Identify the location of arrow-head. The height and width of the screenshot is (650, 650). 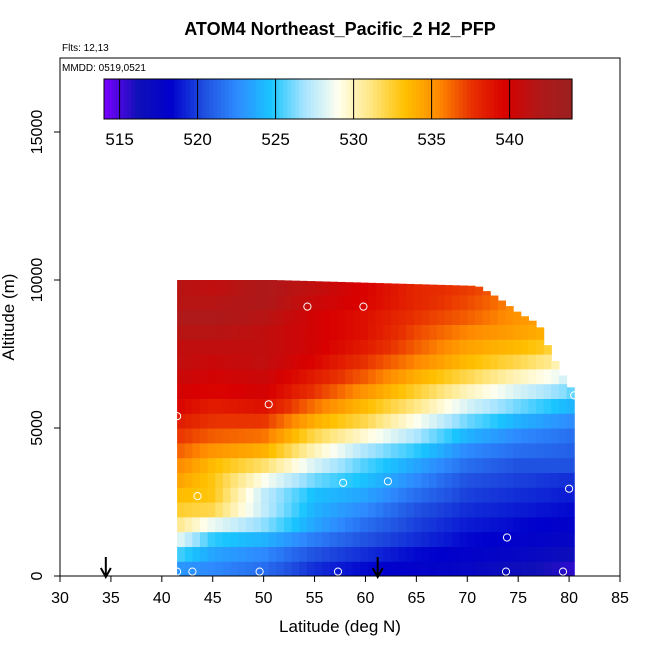
(105, 573).